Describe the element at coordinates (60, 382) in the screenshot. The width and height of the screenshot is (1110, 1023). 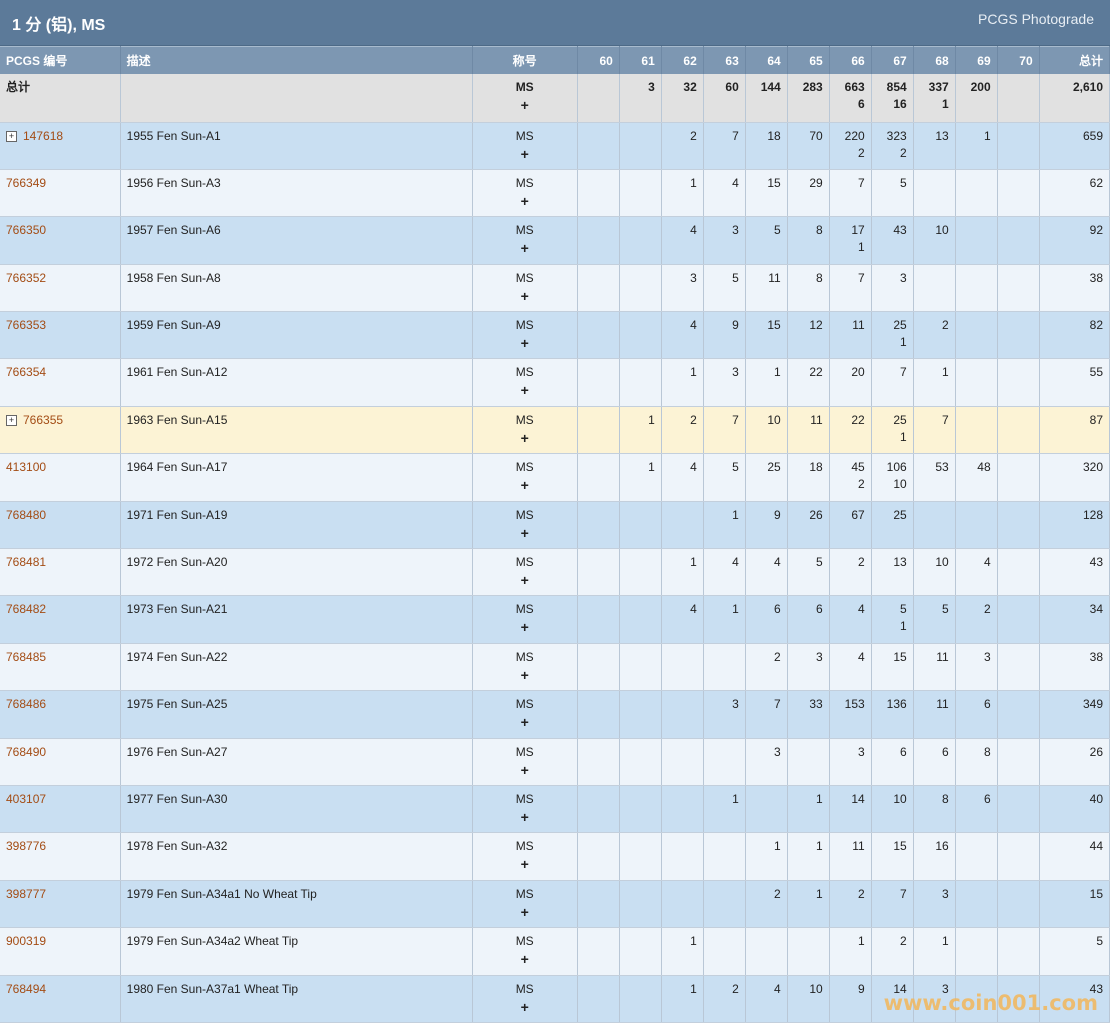
I see `pcgs-number-cell: 766354` at that location.